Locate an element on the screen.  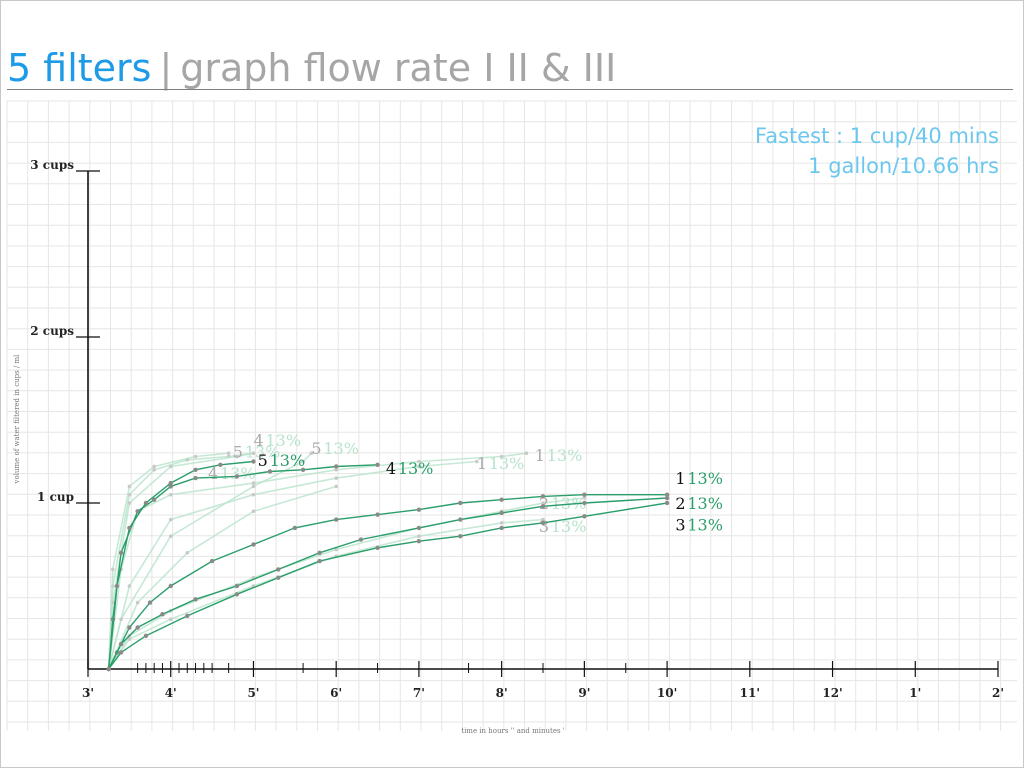
slide-title: 5 filters | graph flow rate I II & III is located at coordinates (311, 68).